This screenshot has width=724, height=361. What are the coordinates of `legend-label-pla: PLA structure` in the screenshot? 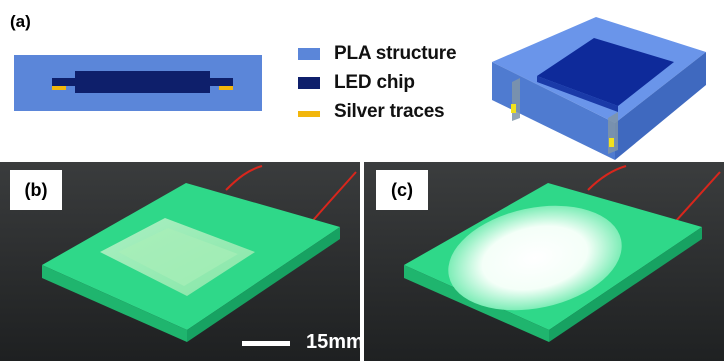 It's located at (395, 53).